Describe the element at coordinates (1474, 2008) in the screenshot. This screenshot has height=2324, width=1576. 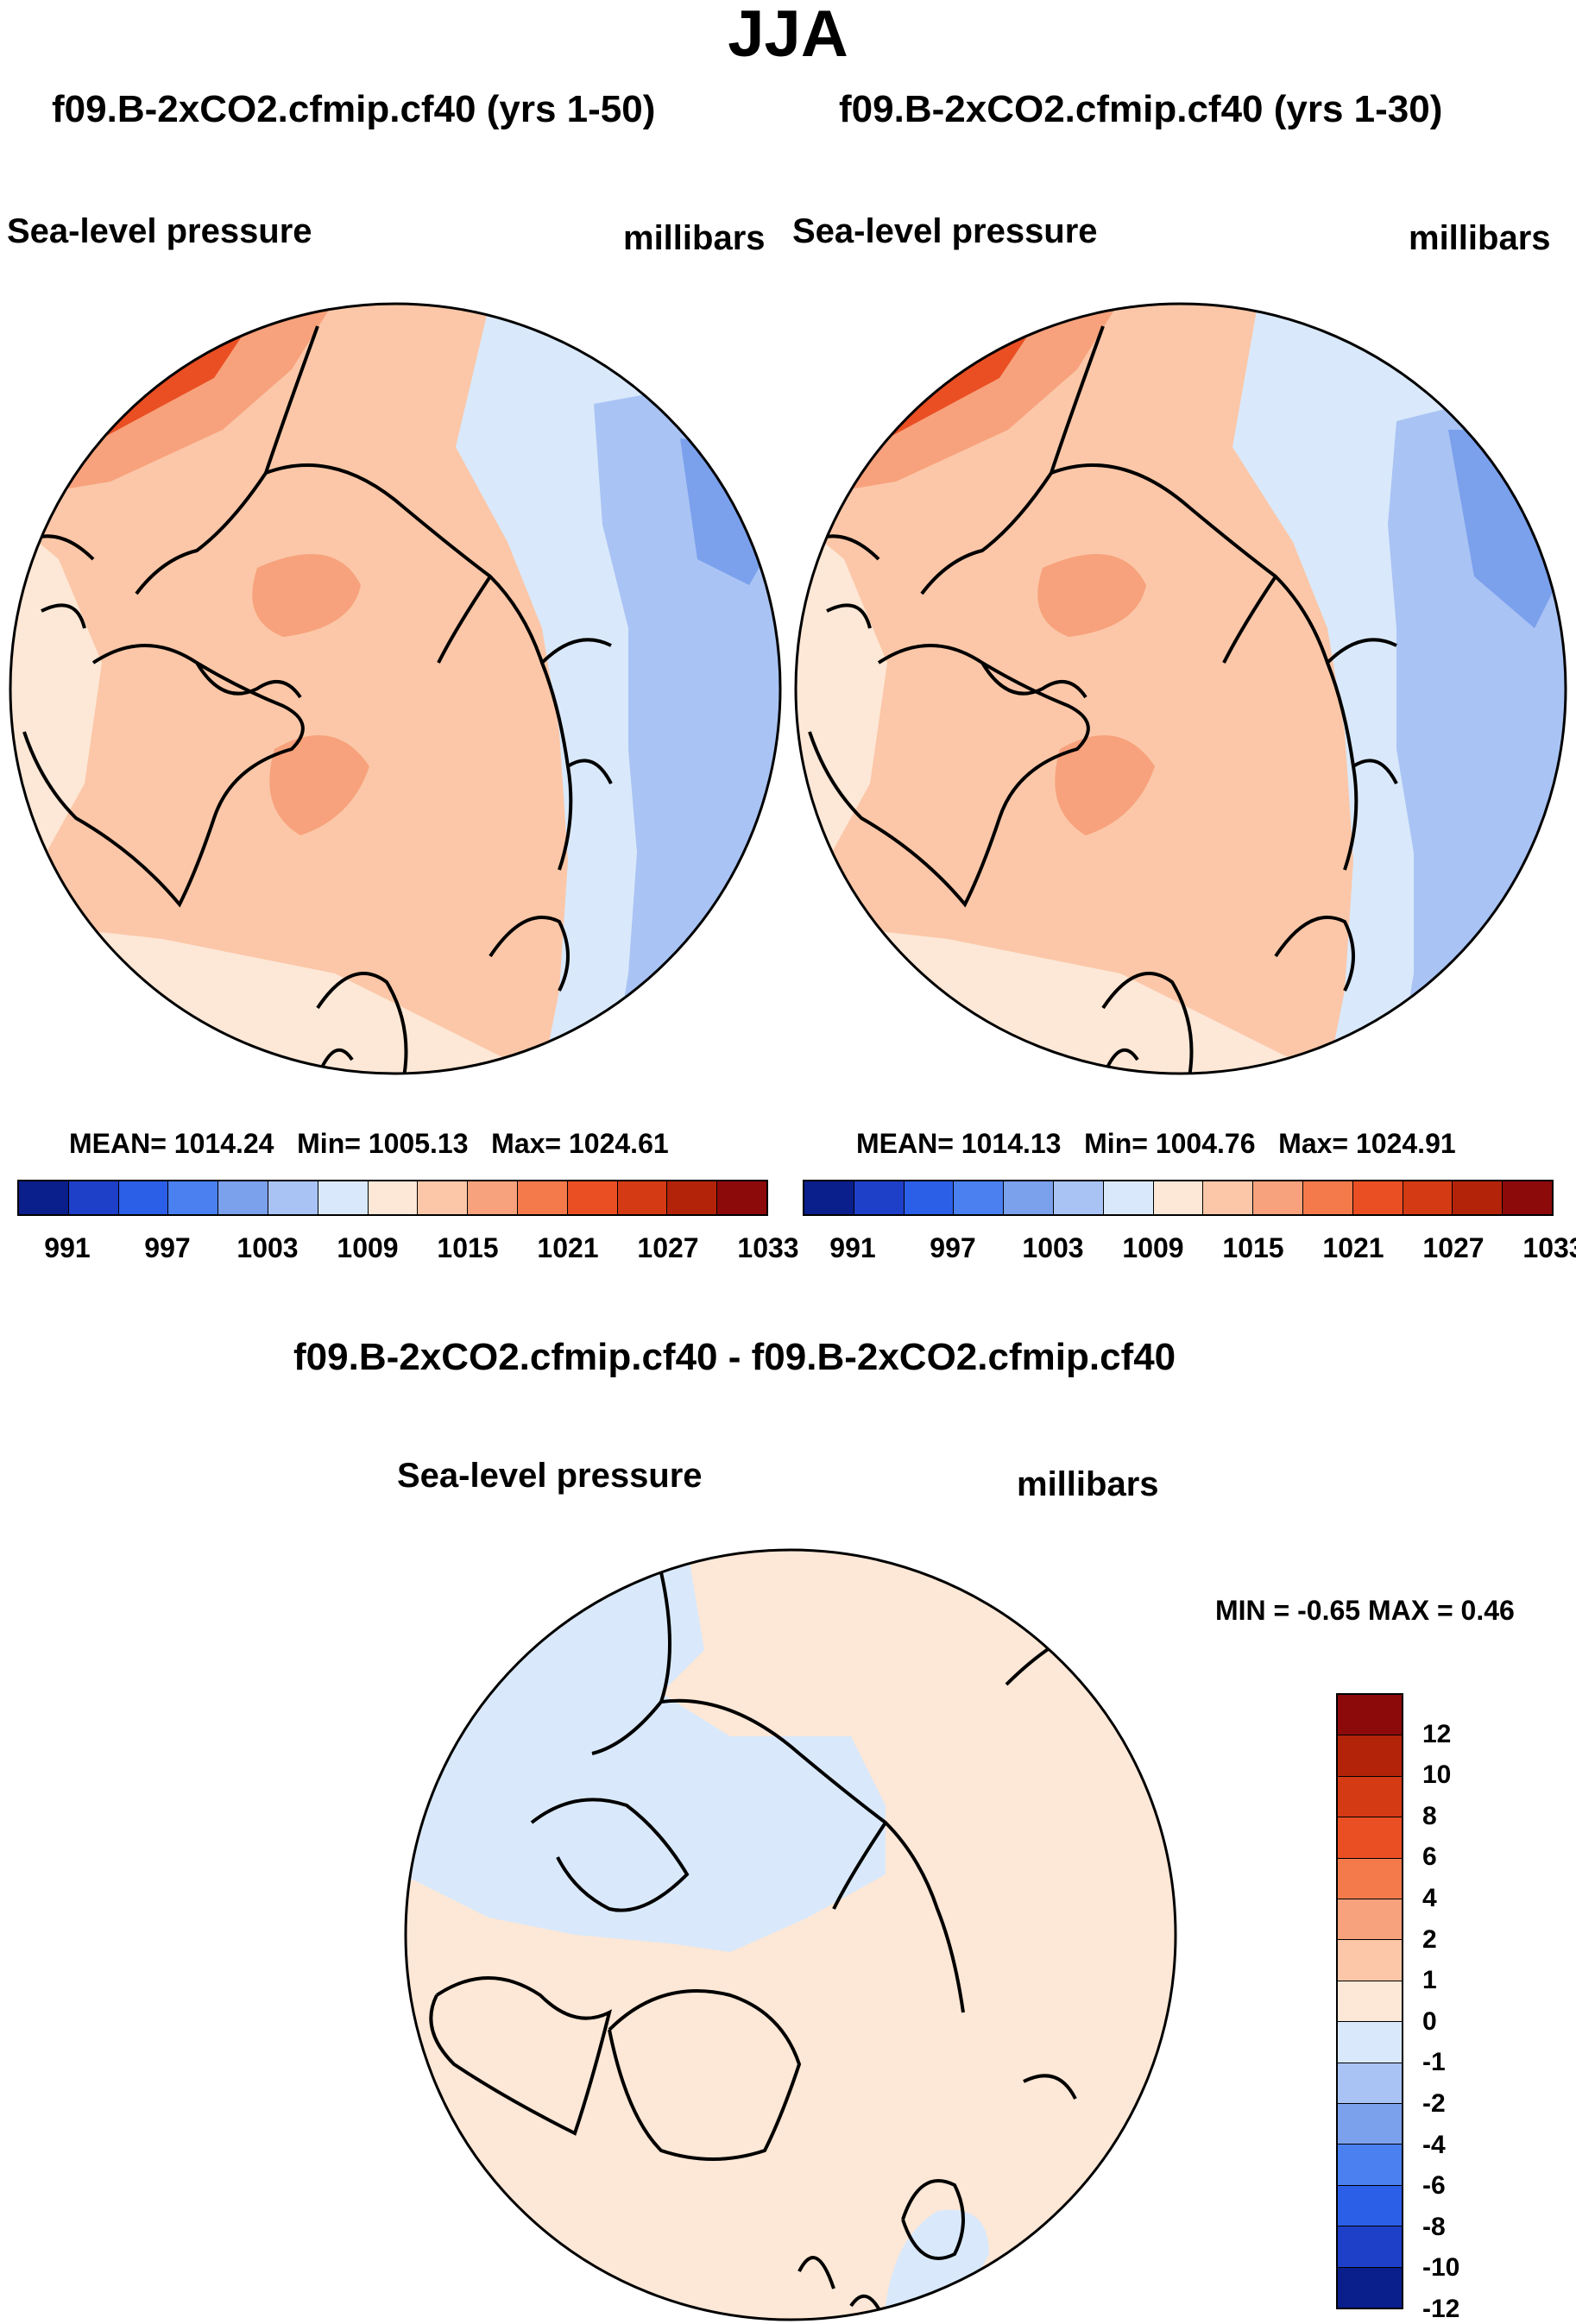
I see `diff-colorbar-ticks: 12 10 8 6 4 2 1 0 -1 -2 -4 -6 -8 -10 -12` at that location.